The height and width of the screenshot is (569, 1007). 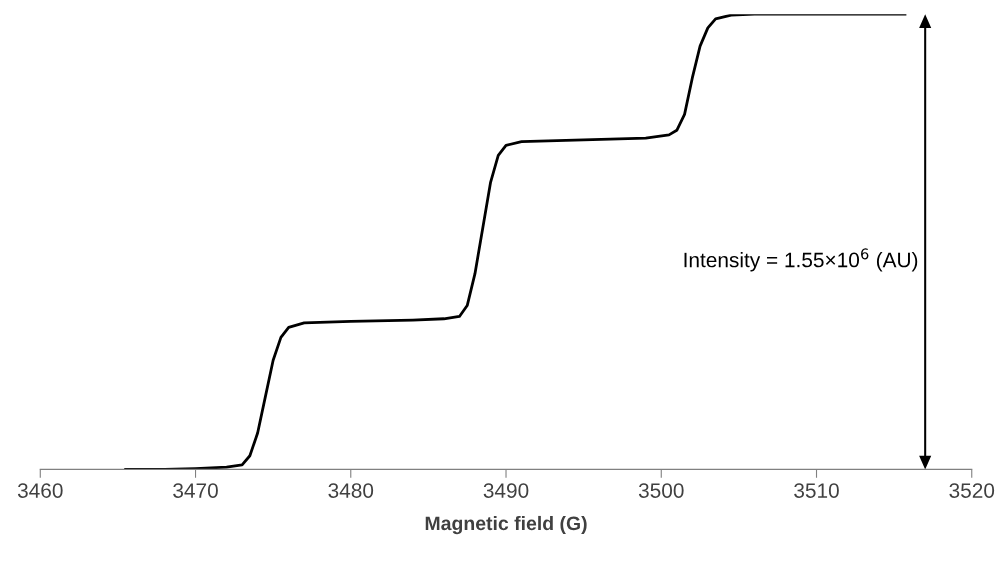 What do you see at coordinates (972, 490) in the screenshot?
I see `x-tick-label: 3520` at bounding box center [972, 490].